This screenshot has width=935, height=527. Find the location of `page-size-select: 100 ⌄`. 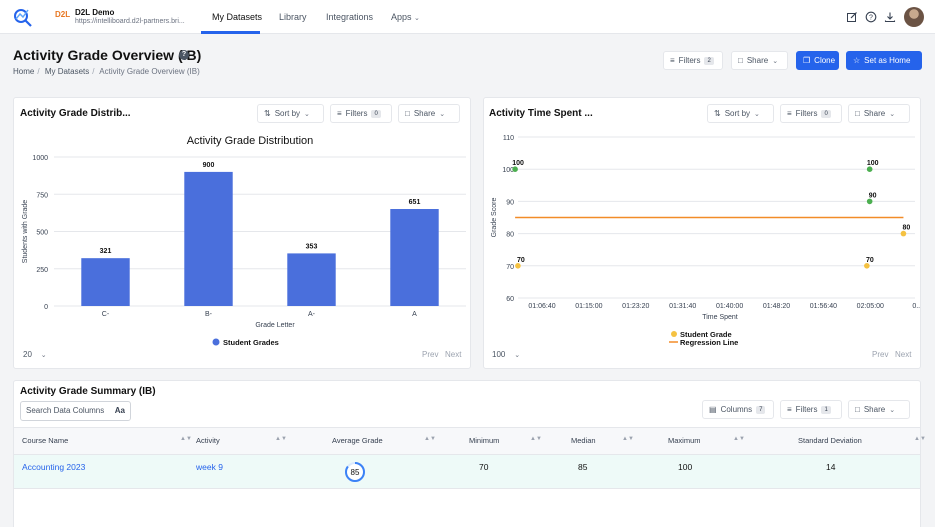

page-size-select: 100 ⌄ is located at coordinates (506, 354).